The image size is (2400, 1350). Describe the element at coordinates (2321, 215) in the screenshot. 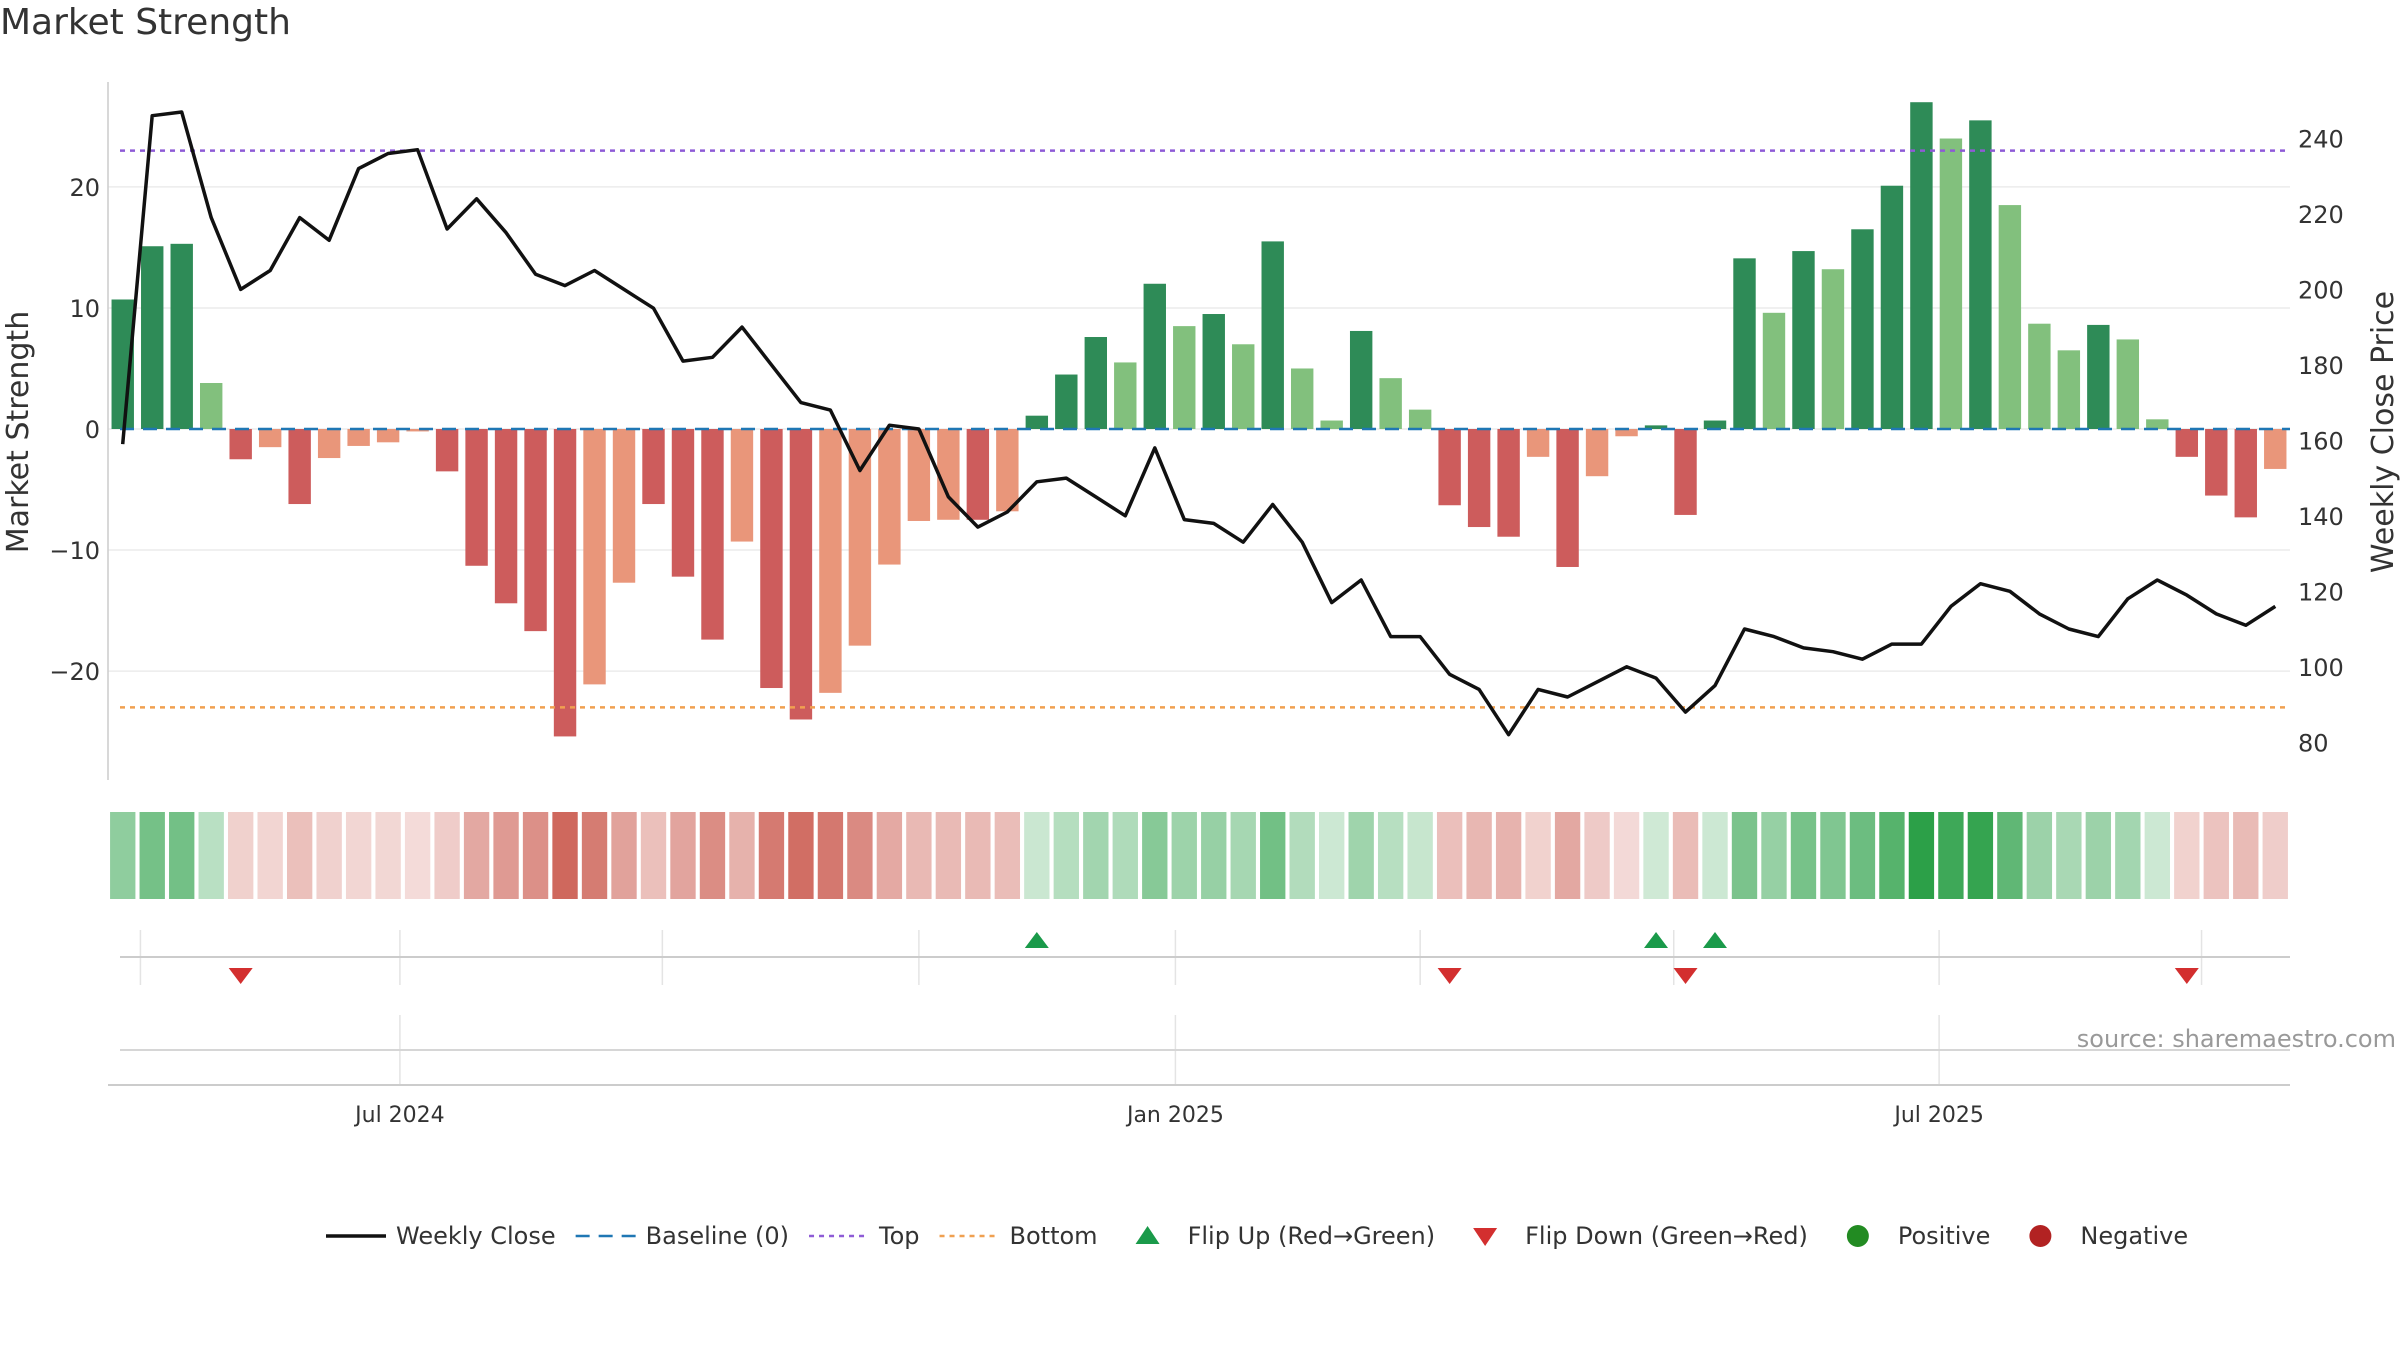

I see `y2-tick-label: 220` at that location.